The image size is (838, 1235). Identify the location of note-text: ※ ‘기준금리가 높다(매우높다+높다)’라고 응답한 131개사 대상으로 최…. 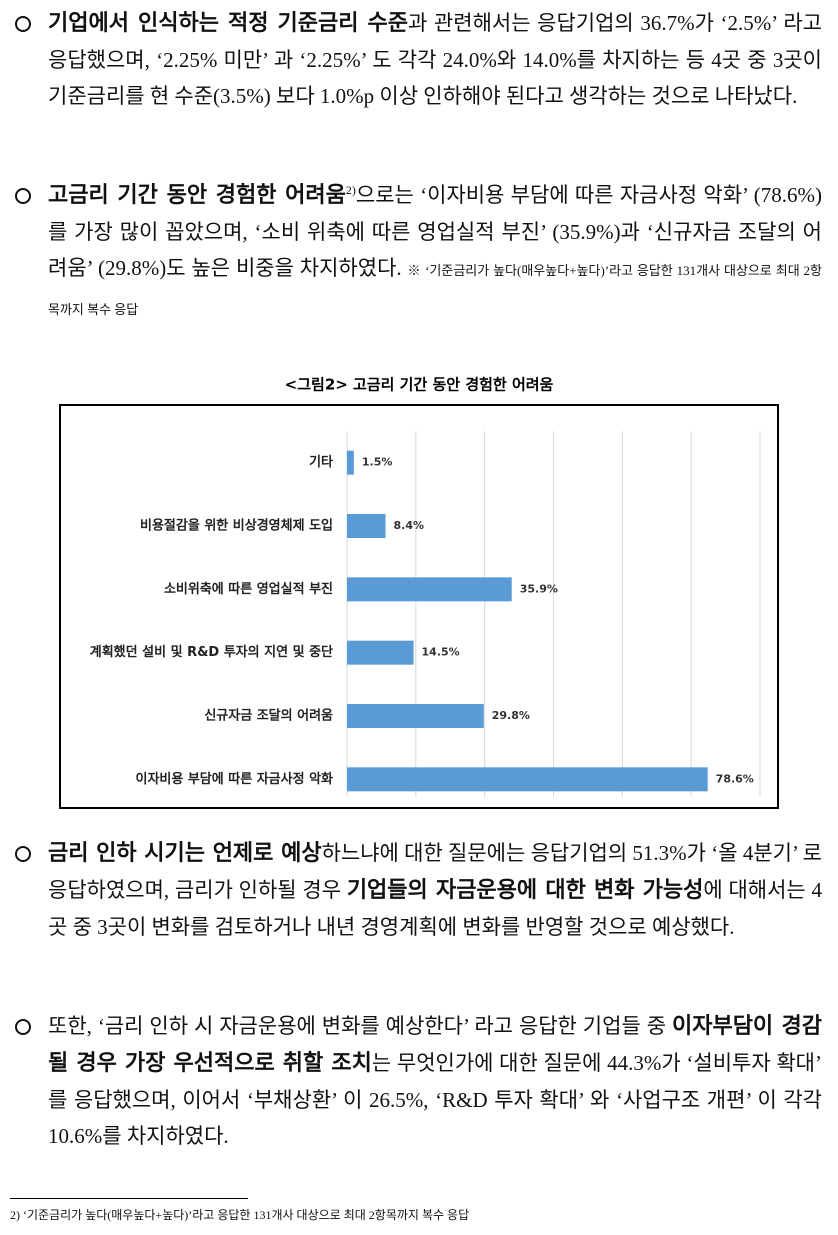
(435, 290).